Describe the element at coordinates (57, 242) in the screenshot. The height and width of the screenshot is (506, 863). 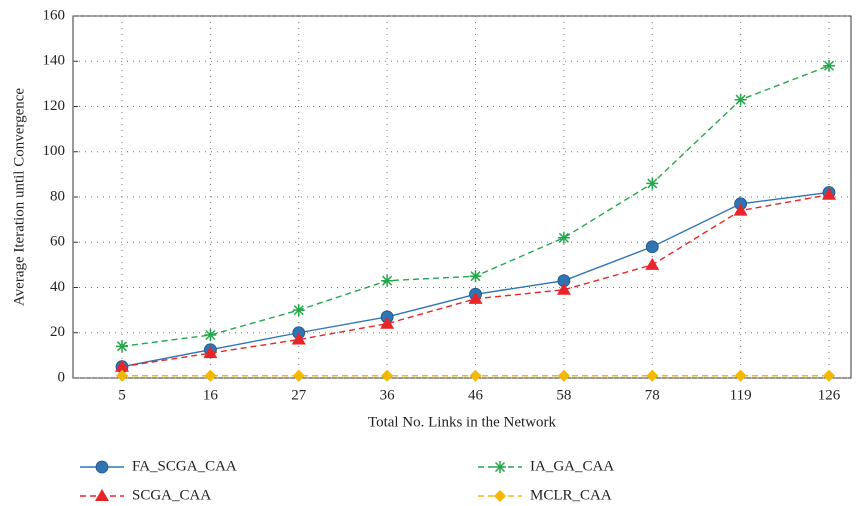
I see `y-tick-label: 60` at that location.